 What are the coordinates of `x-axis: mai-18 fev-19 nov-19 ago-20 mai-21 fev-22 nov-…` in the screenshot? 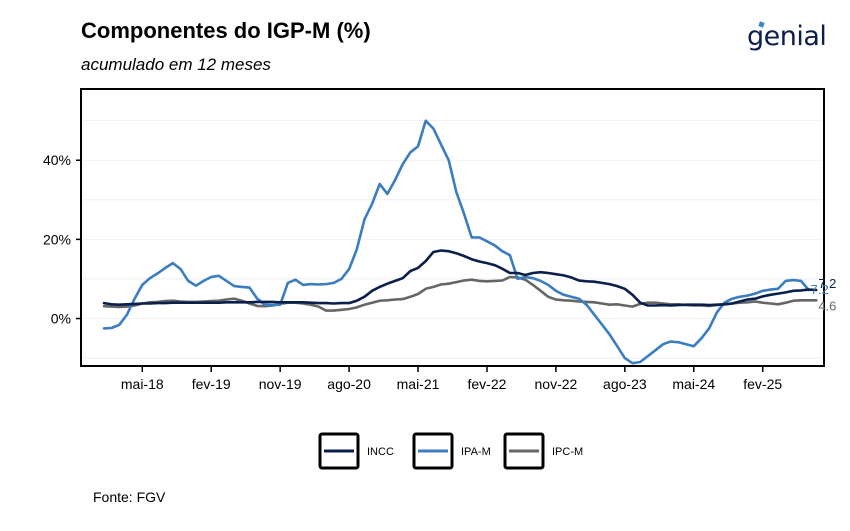 It's located at (451, 379).